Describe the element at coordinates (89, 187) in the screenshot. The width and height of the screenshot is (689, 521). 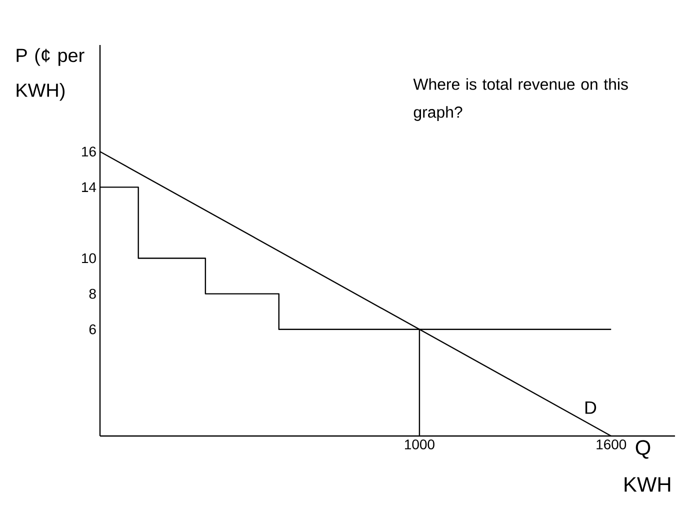
I see `y-tick-label: 14` at that location.